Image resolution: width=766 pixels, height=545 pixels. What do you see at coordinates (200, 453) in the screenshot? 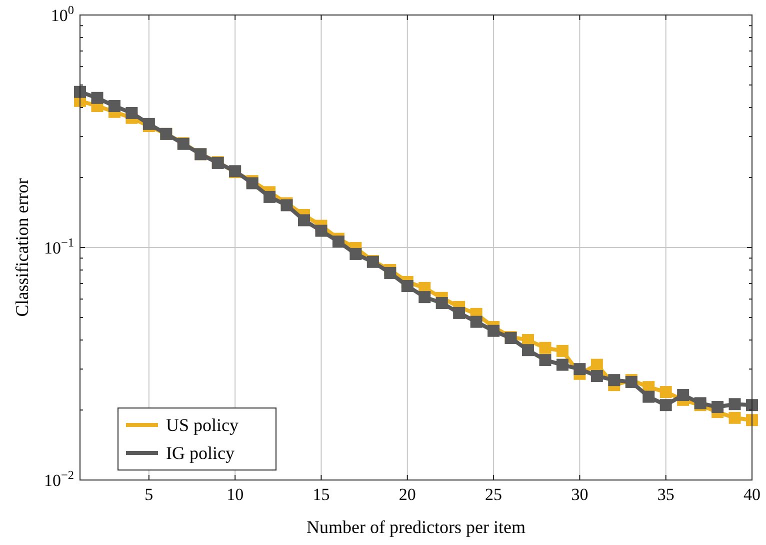
I see `legend-label: IG policy` at bounding box center [200, 453].